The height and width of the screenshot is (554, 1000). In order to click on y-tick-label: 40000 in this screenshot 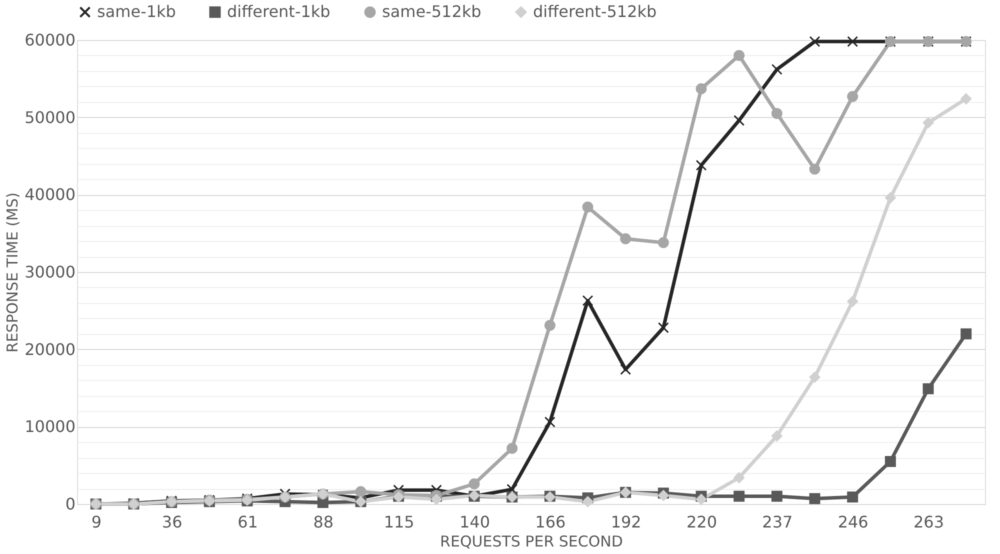, I will do `click(50, 194)`.